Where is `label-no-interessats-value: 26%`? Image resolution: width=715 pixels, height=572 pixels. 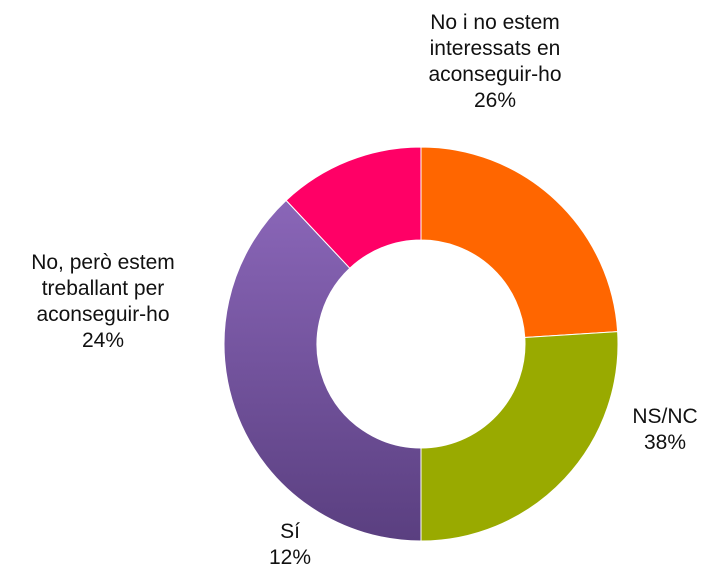 label-no-interessats-value: 26% is located at coordinates (495, 100).